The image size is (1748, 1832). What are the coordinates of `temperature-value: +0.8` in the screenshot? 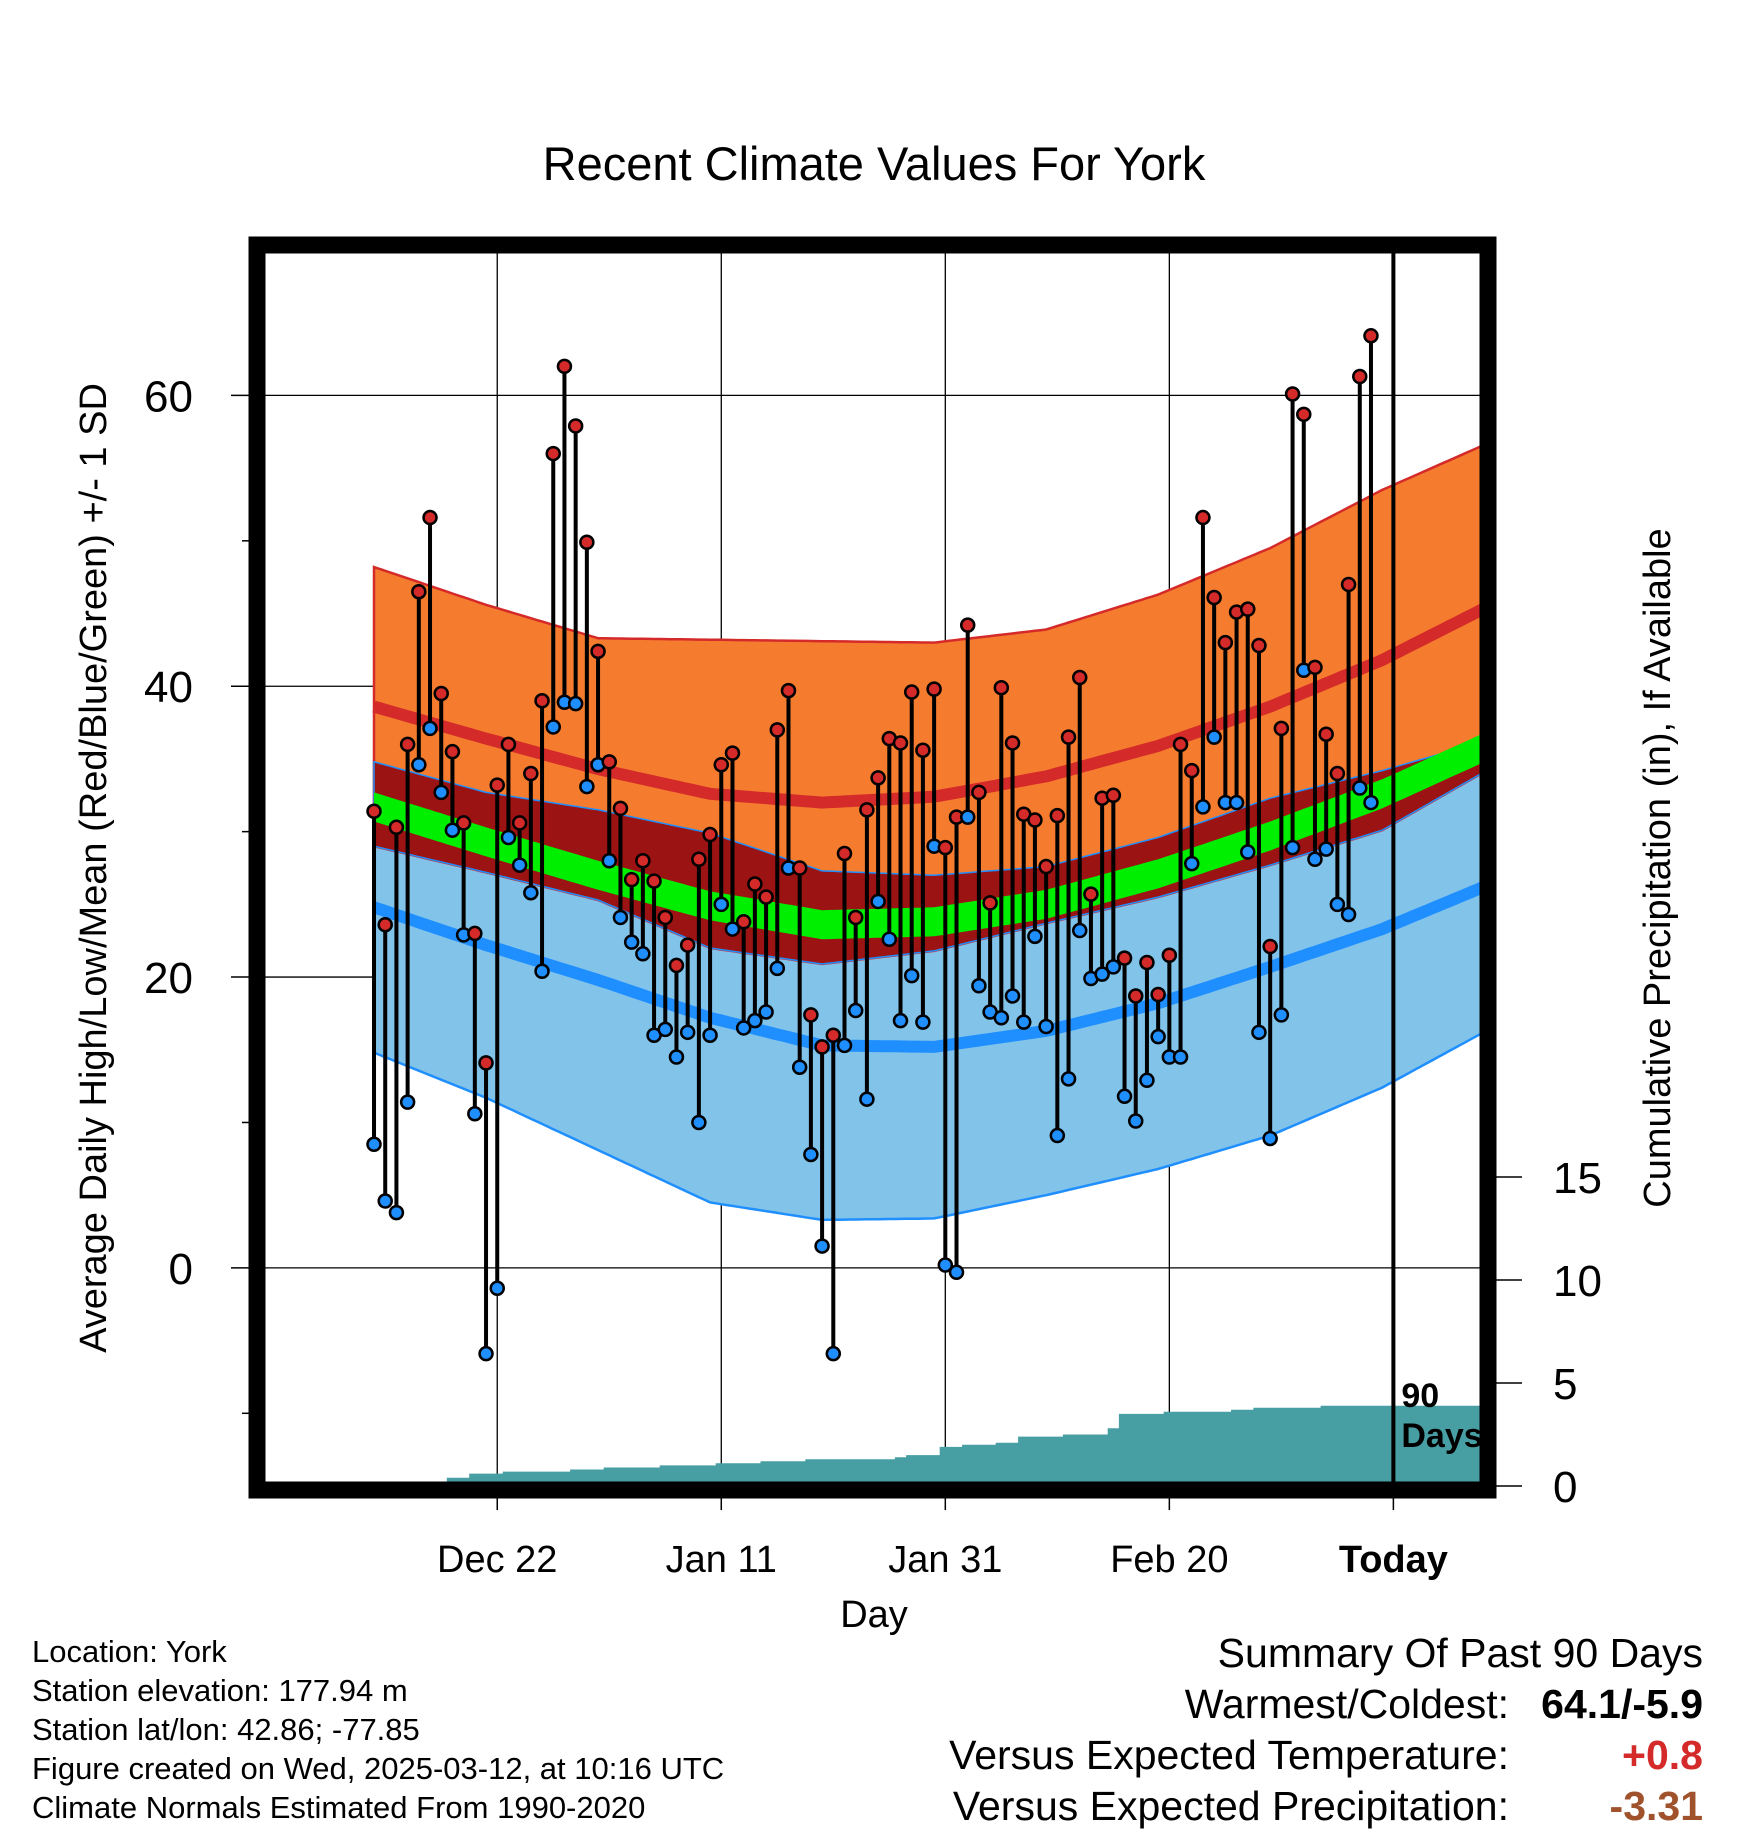 It's located at (1662, 1755).